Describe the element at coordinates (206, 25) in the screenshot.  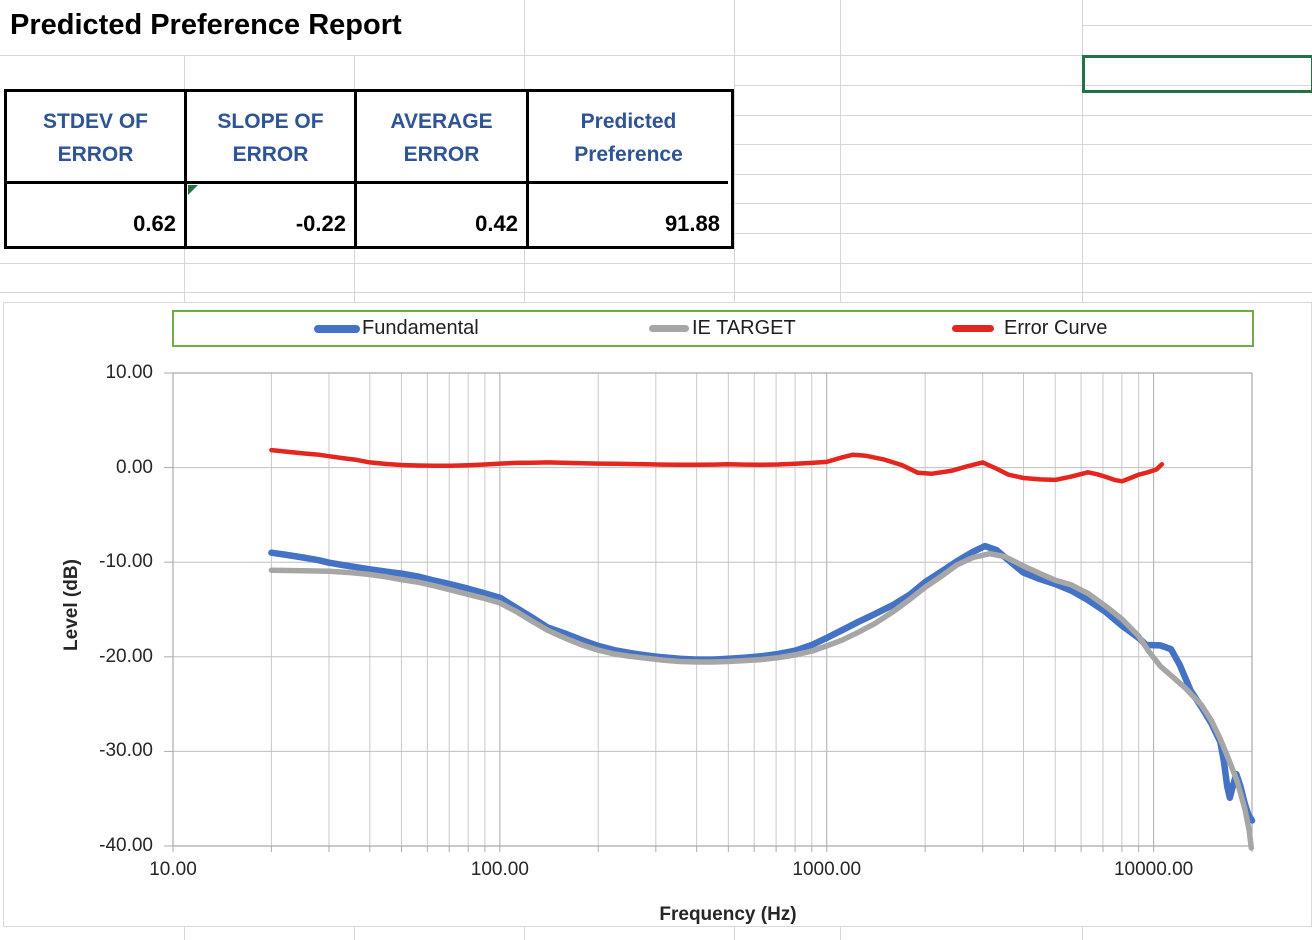
I see `page-title: Predicted Preference Report` at that location.